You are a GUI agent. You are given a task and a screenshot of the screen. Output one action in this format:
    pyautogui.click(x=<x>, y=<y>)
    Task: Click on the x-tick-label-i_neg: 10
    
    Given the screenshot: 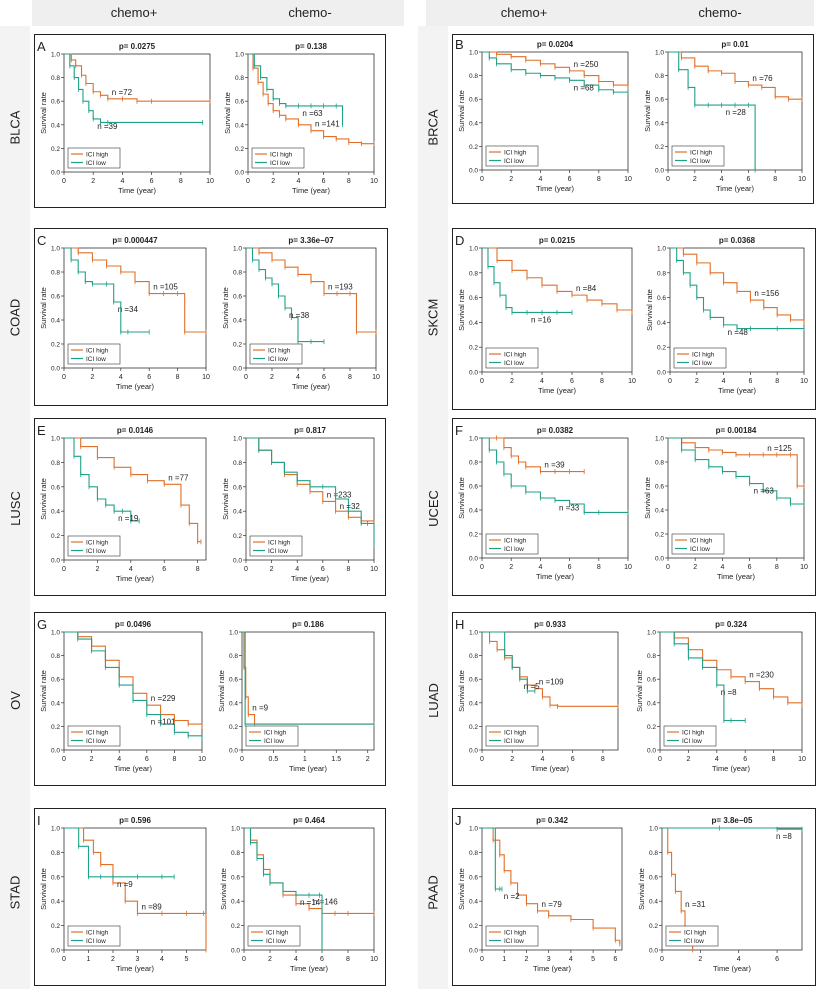 What is the action you would take?
    pyautogui.click(x=374, y=959)
    